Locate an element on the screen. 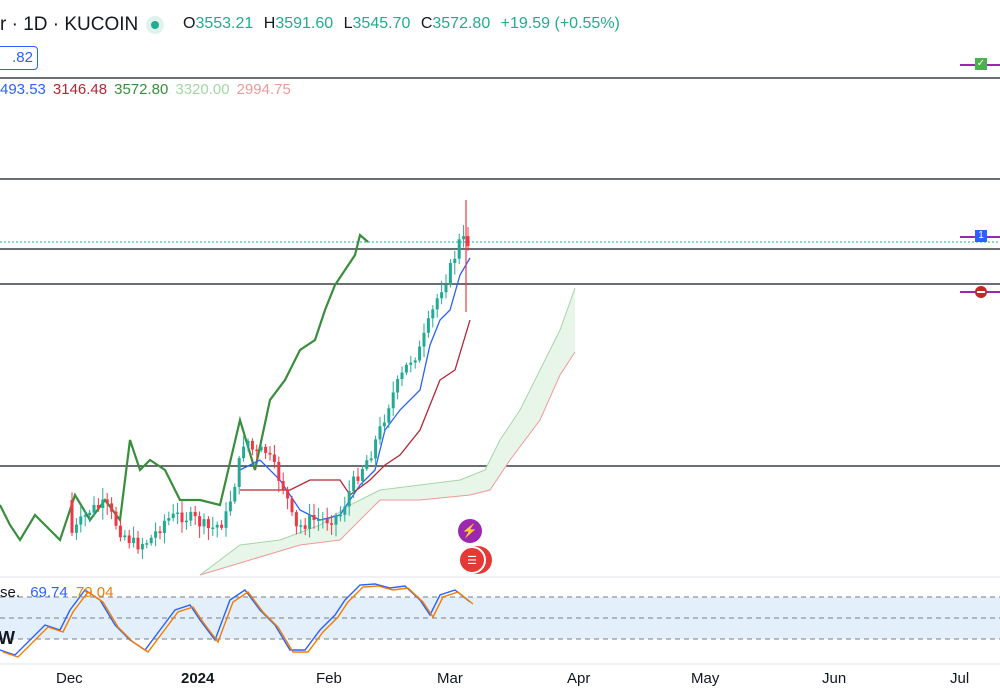 Image resolution: width=1000 pixels, height=700 pixels. senkou-b-line is located at coordinates (387, 463).